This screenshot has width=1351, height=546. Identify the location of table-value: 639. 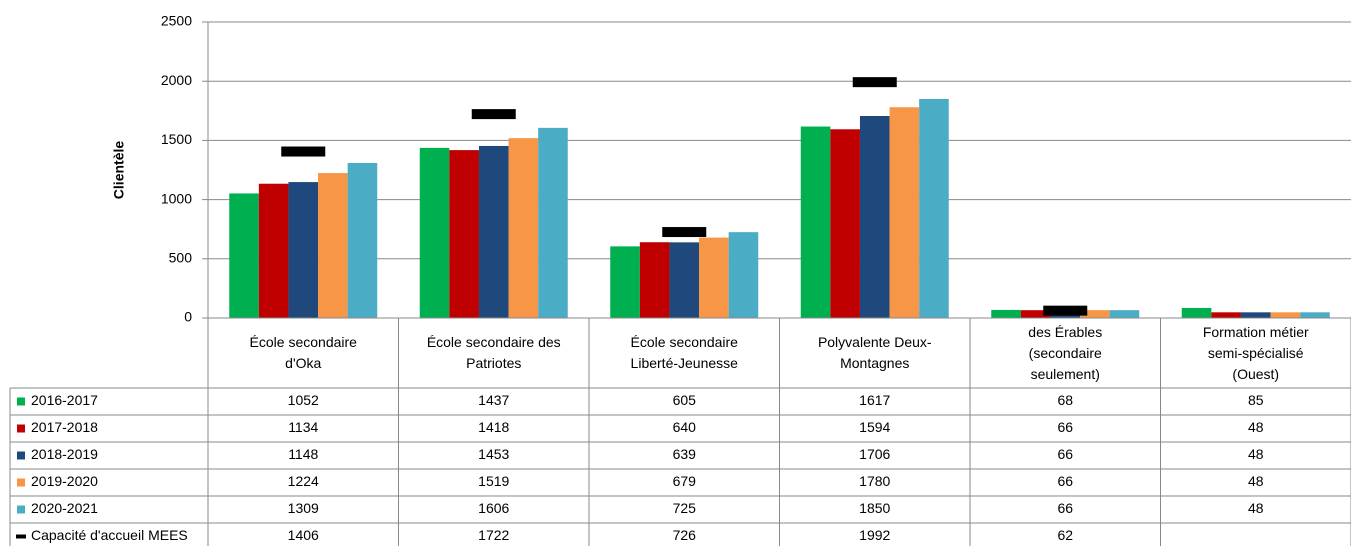
(685, 454).